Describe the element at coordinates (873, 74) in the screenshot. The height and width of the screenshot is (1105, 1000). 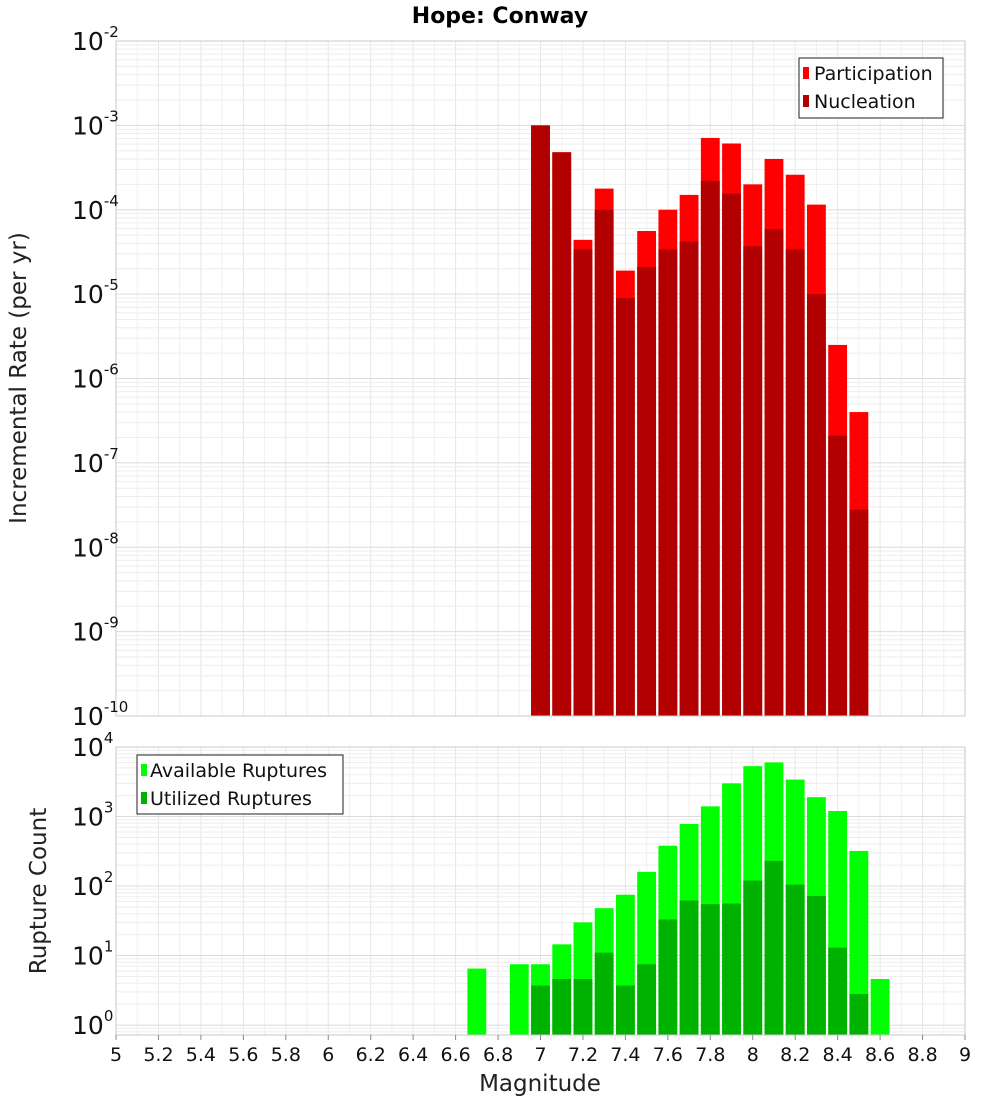
I see `legend-label-participation: Participation` at that location.